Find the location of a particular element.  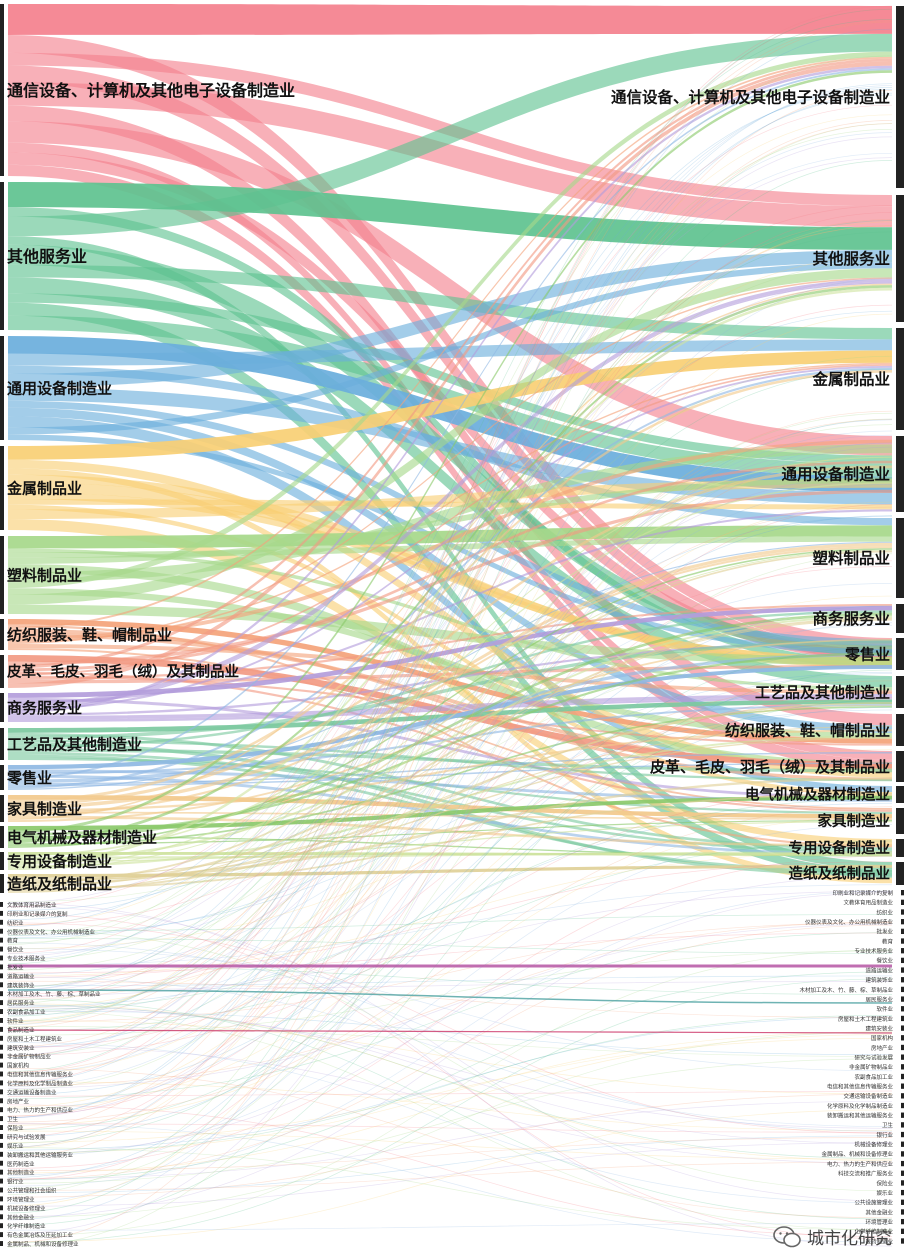

left-node-label: 专用设备制造业 is located at coordinates (59, 861).